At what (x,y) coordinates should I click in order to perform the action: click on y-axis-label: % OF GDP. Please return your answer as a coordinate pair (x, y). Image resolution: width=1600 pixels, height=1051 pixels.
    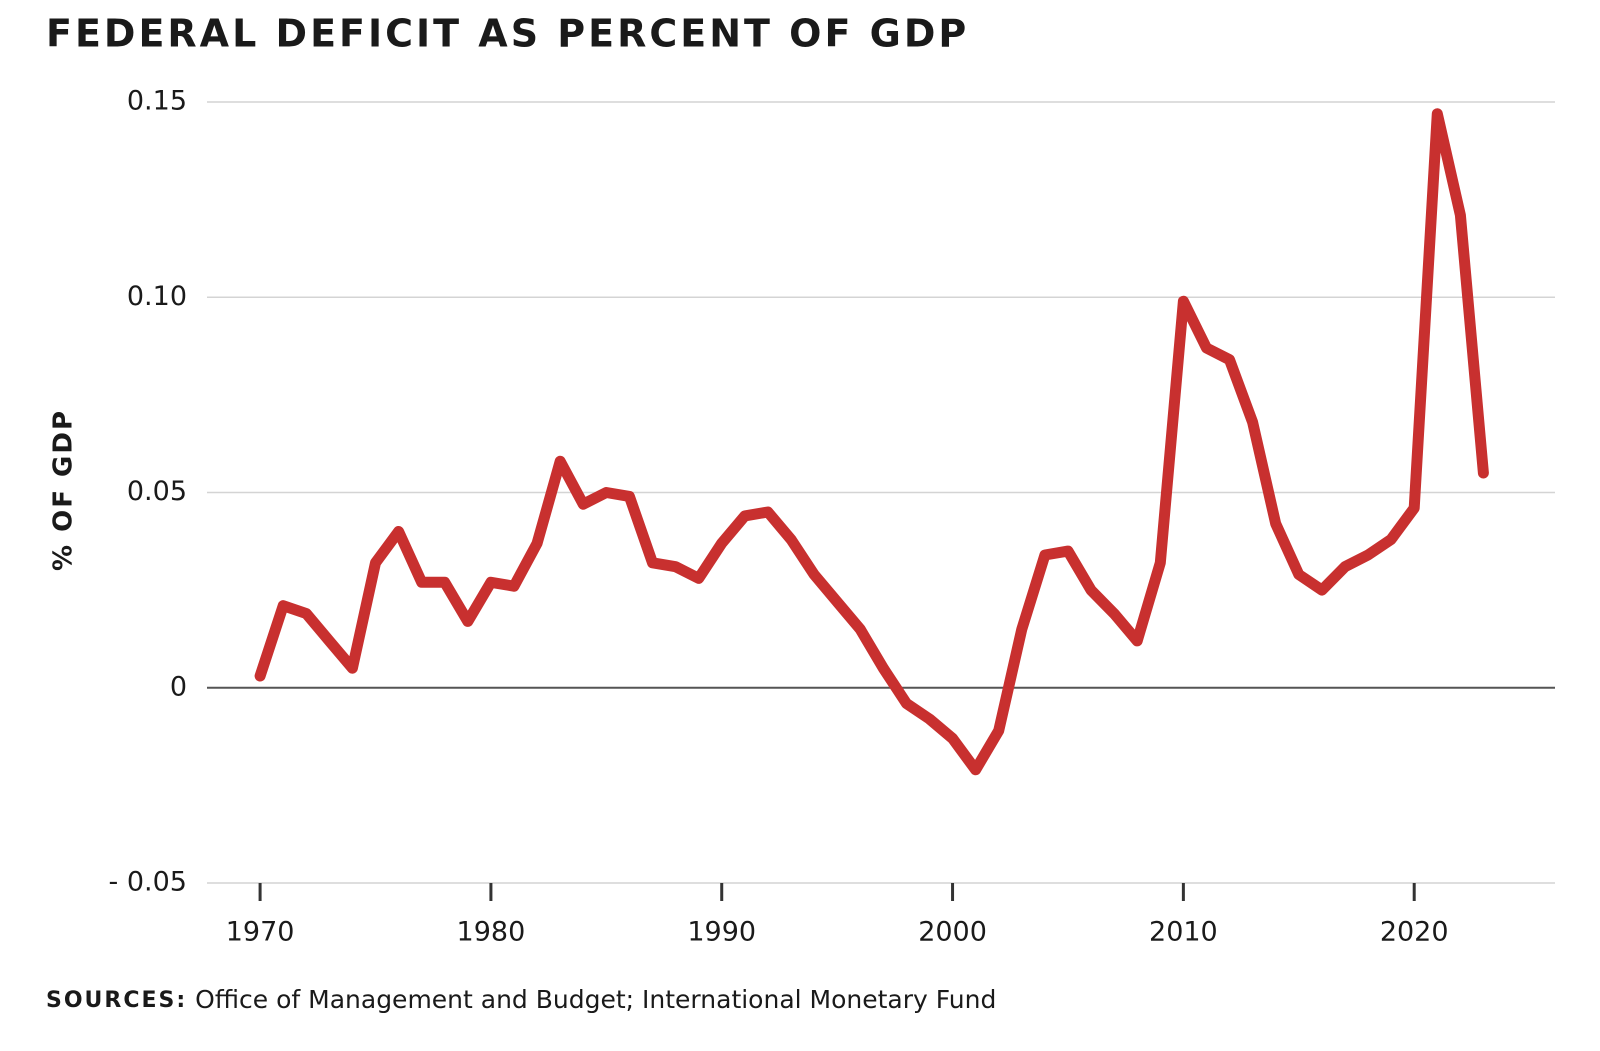
    Looking at the image, I should click on (64, 490).